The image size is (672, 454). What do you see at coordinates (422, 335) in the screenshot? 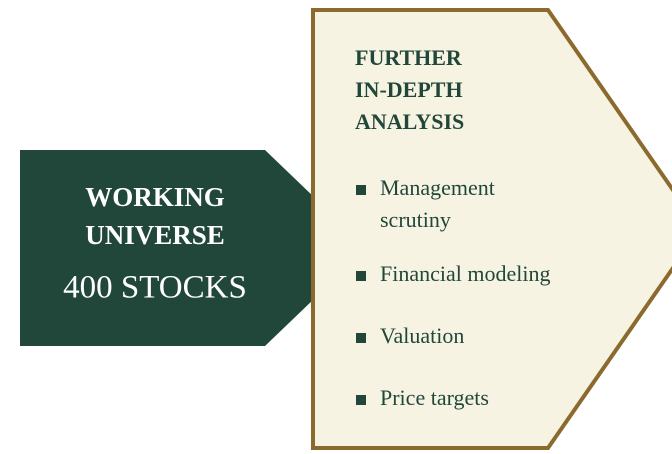
I see `bullet-text: Valuation` at bounding box center [422, 335].